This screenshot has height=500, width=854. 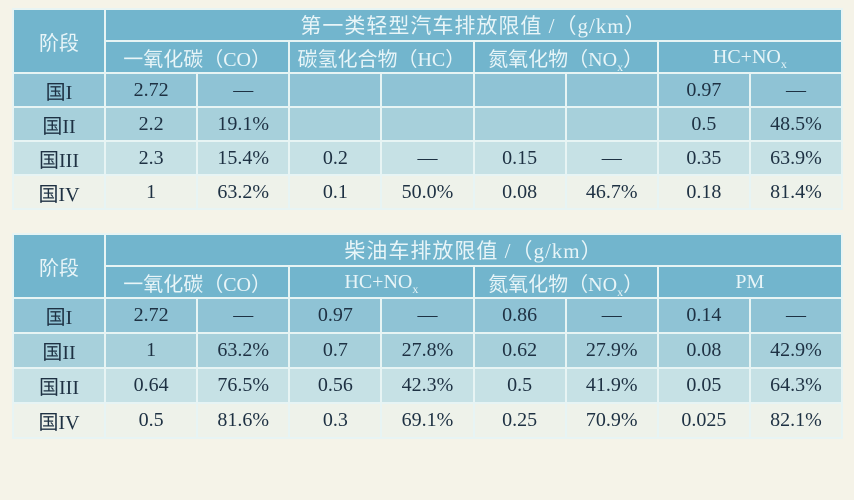 I want to click on table-cell: 41.9%, so click(x=611, y=385).